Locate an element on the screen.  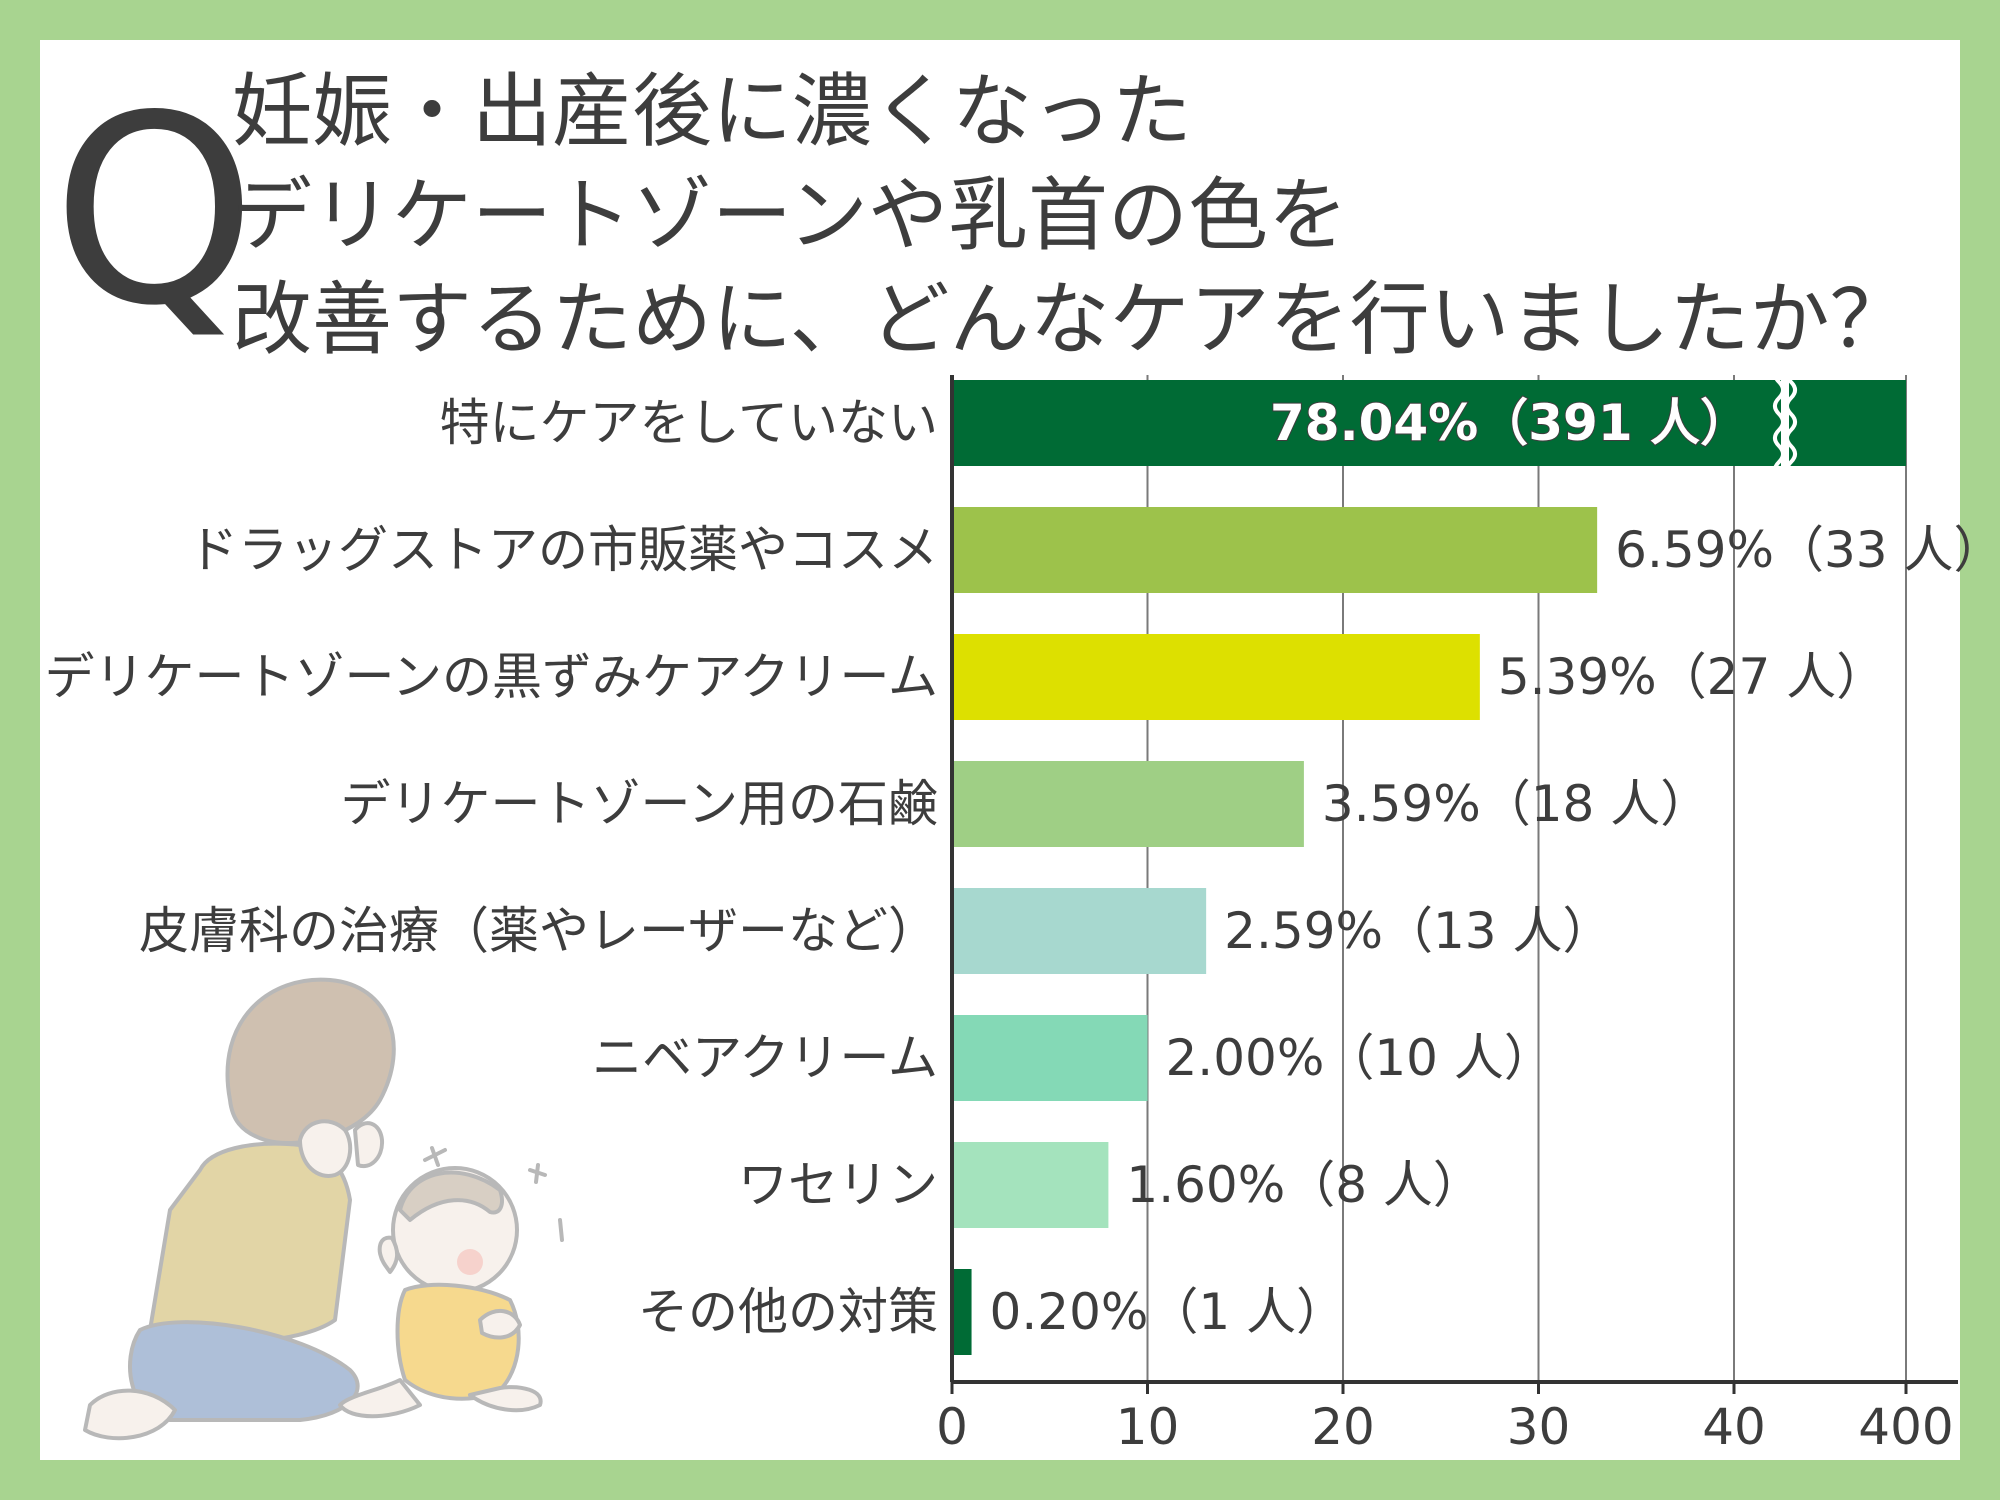
category-label-6: ワセリン is located at coordinates (838, 1185).